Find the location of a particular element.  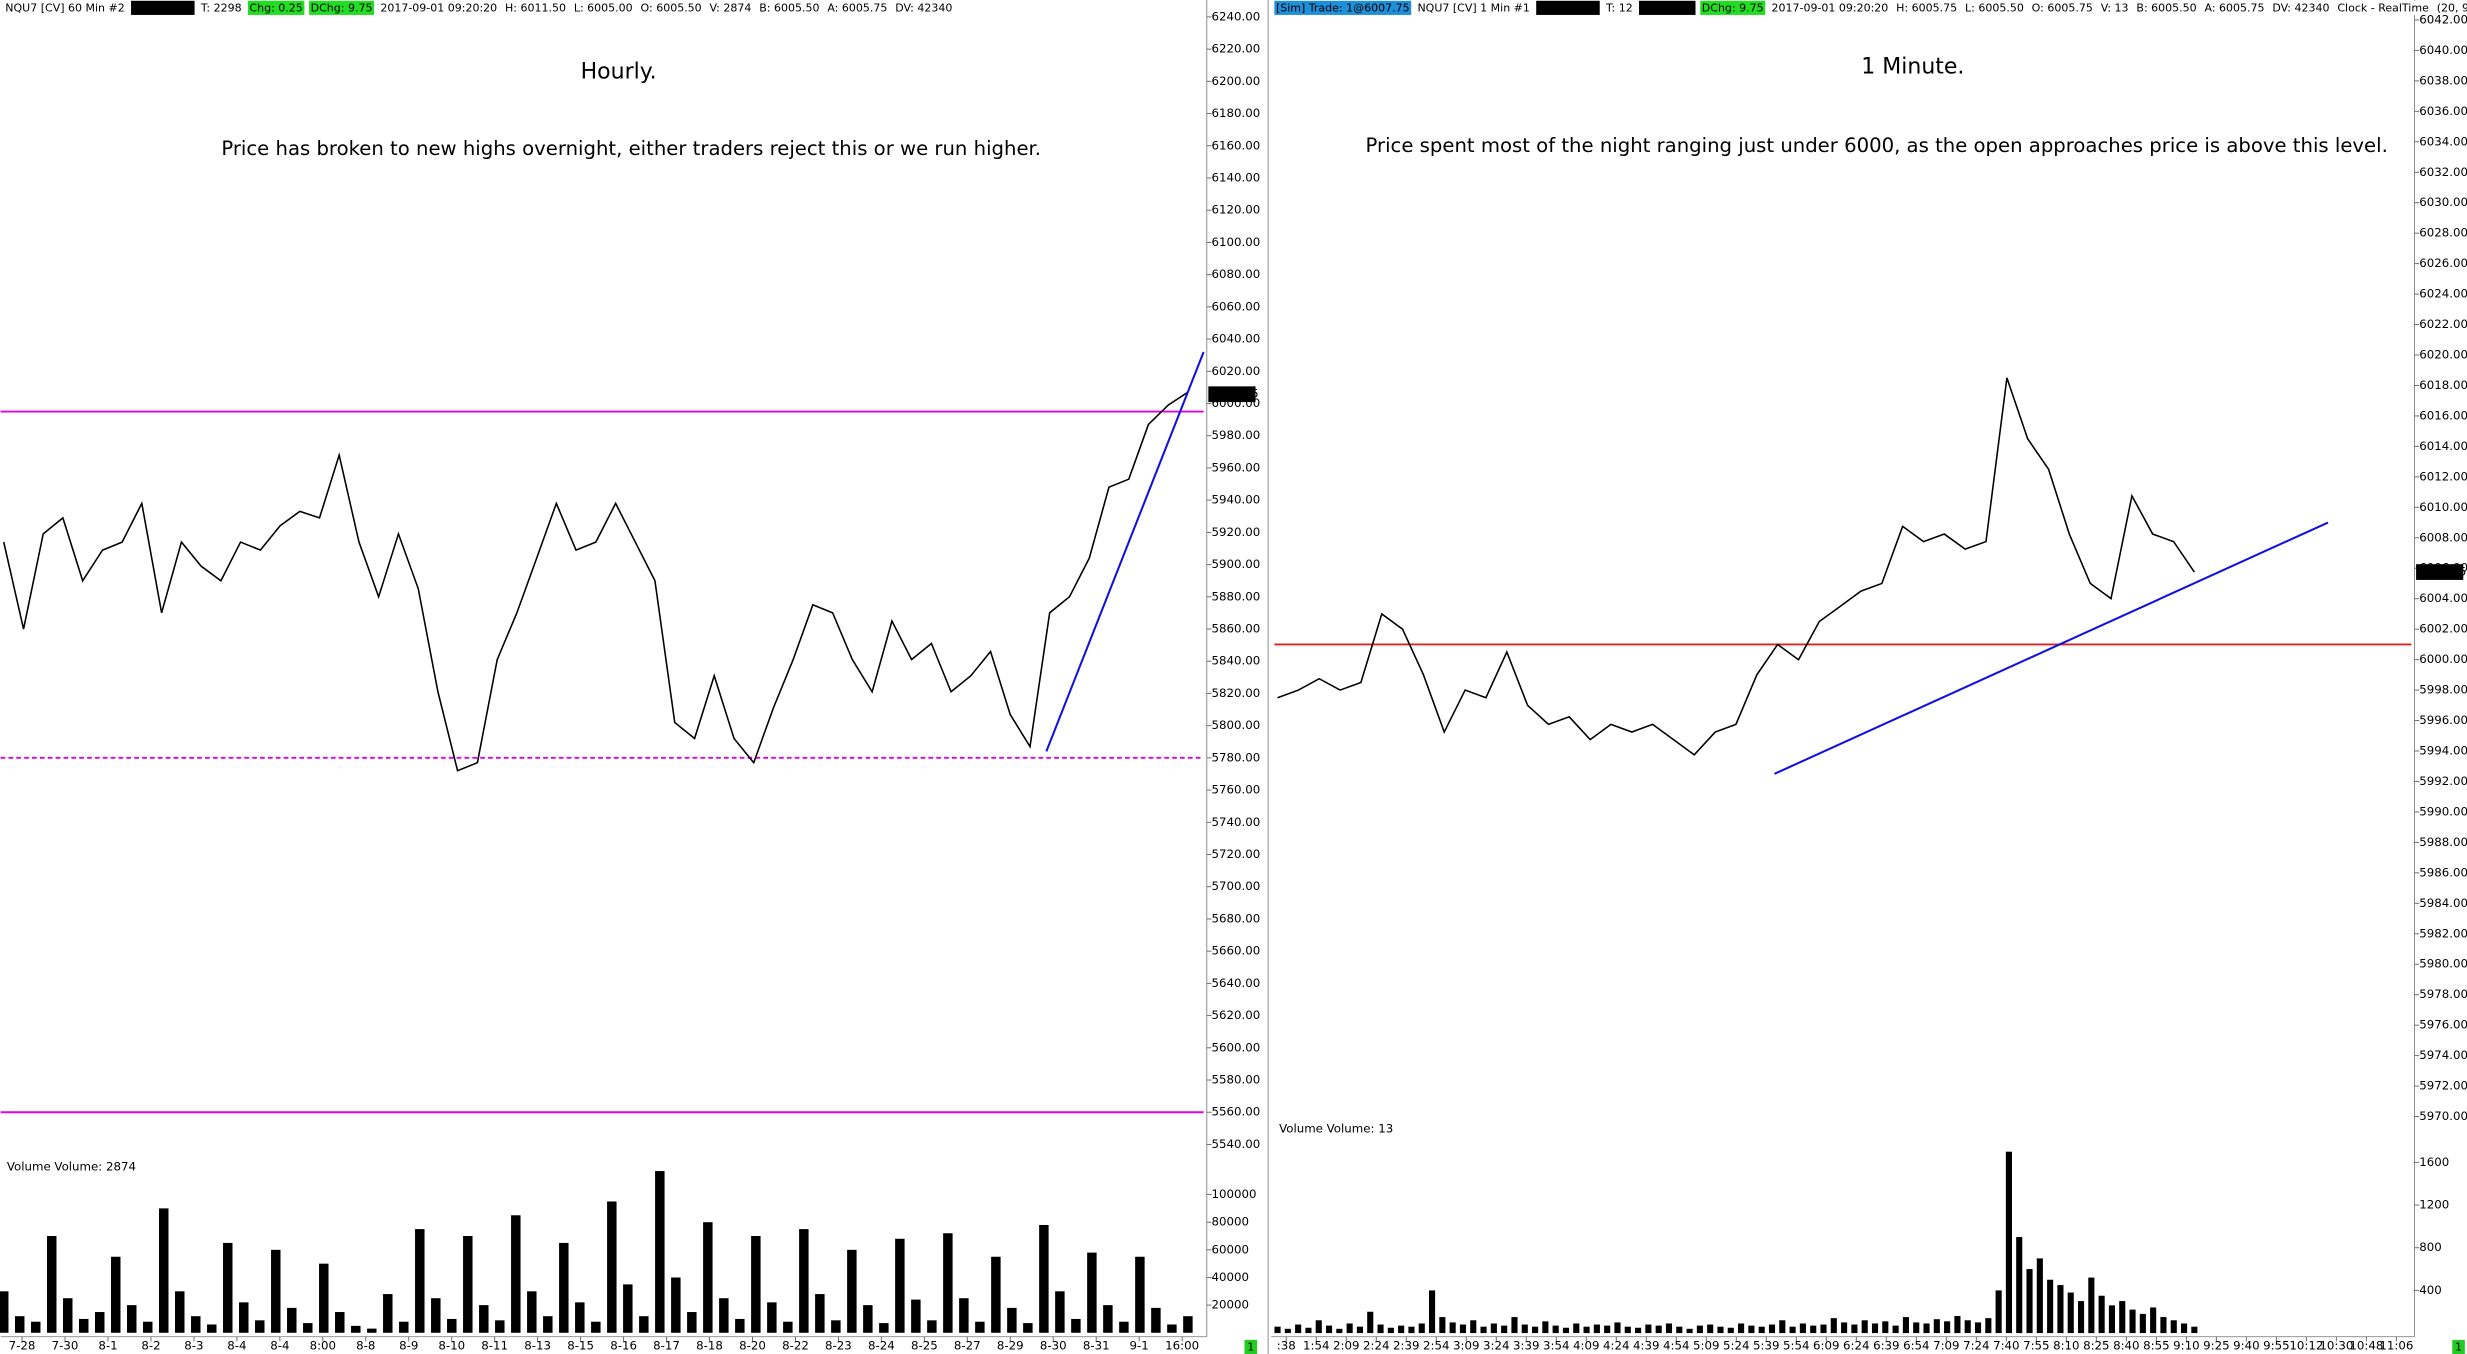

y-tick-label: 6004.00 is located at coordinates (2443, 598).